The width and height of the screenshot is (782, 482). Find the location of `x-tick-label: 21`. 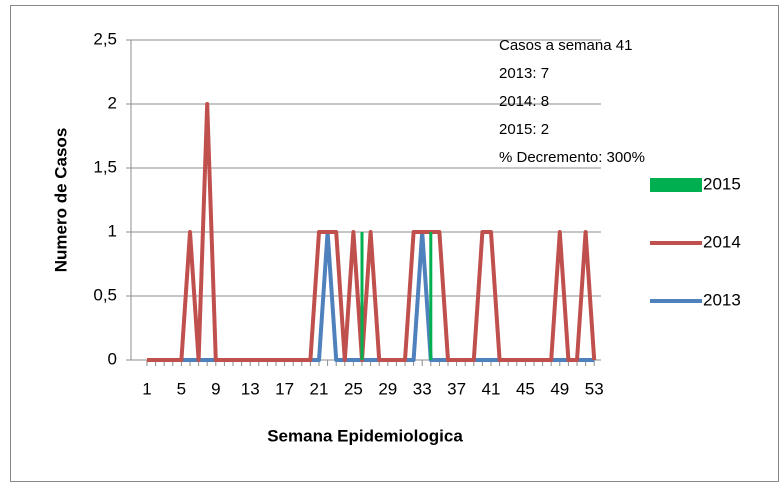

x-tick-label: 21 is located at coordinates (319, 388).